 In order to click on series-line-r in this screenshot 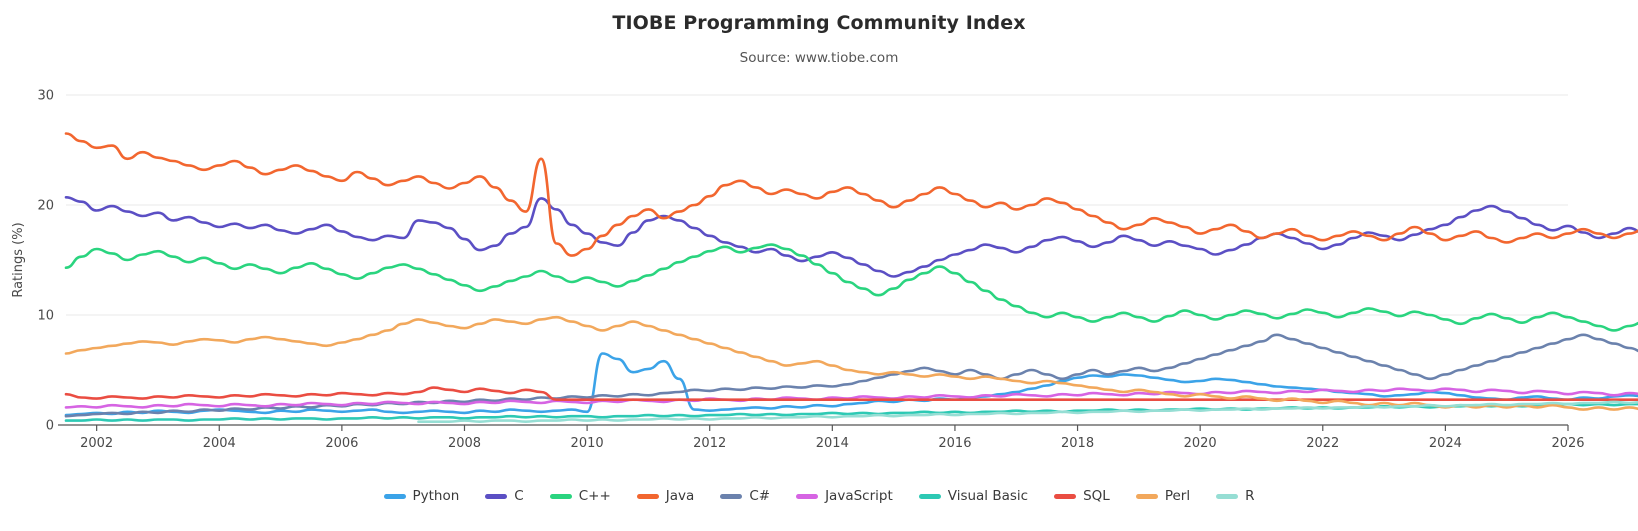, I will do `click(1027, 412)`.